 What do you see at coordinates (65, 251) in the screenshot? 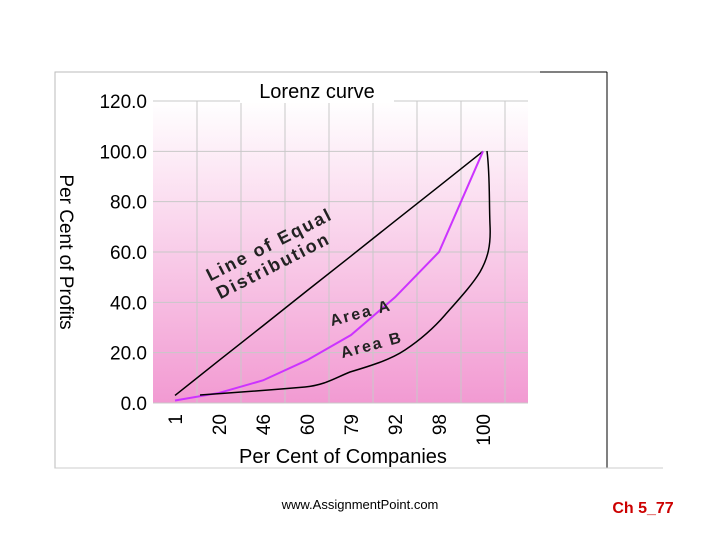
I see `y-axis-label: Per Cent of Profits` at bounding box center [65, 251].